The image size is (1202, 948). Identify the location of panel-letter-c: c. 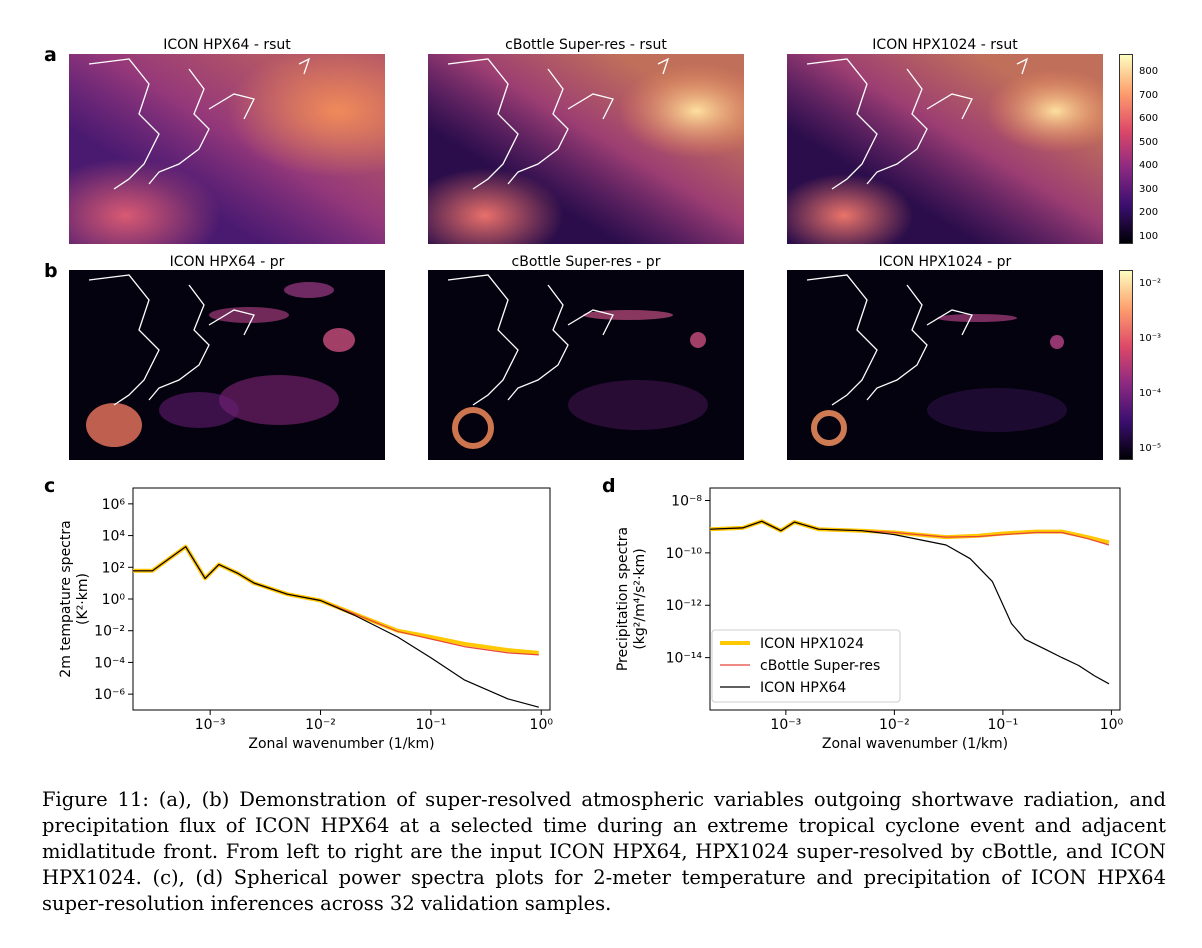
(50, 486).